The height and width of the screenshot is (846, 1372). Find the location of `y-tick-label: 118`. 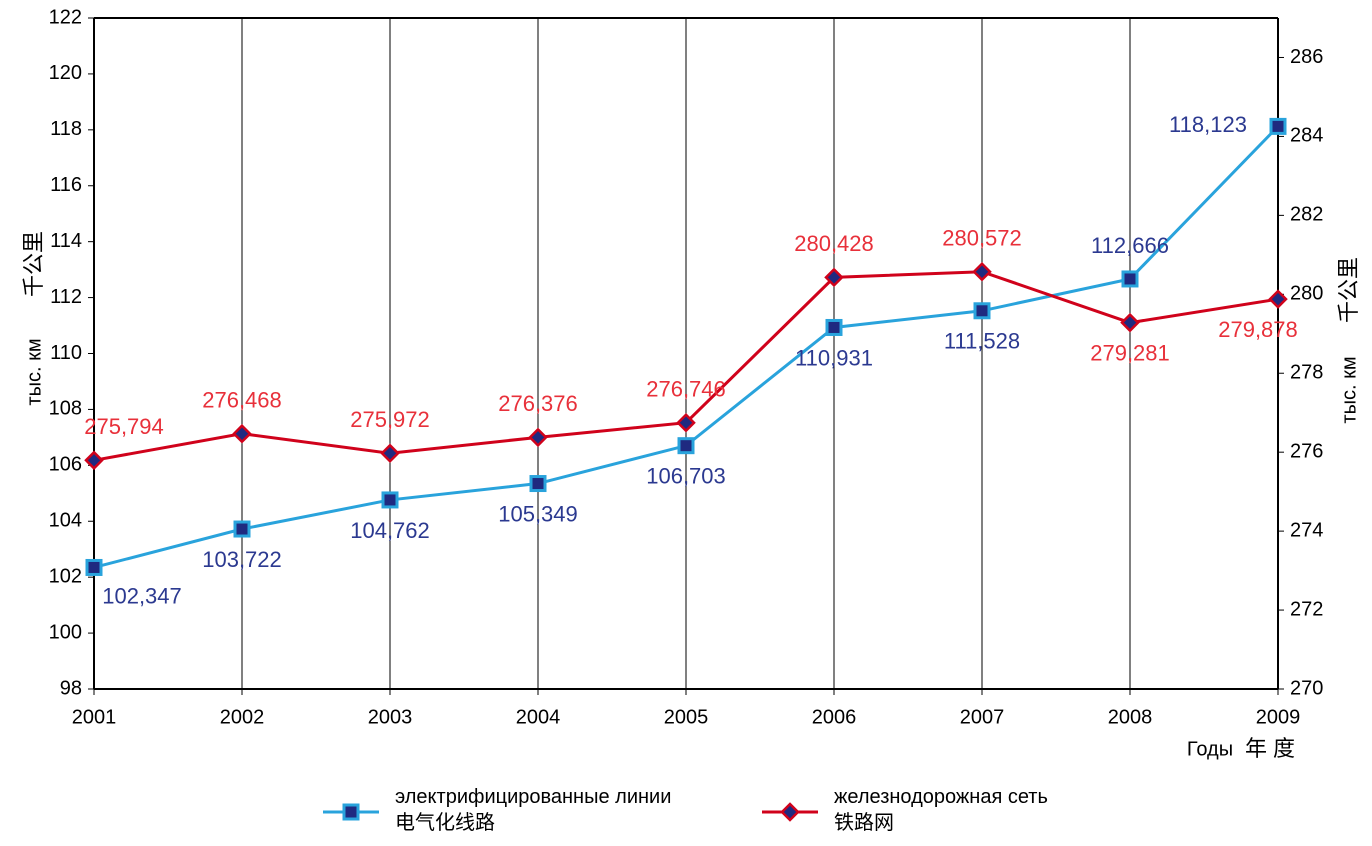

y-tick-label: 118 is located at coordinates (66, 129).